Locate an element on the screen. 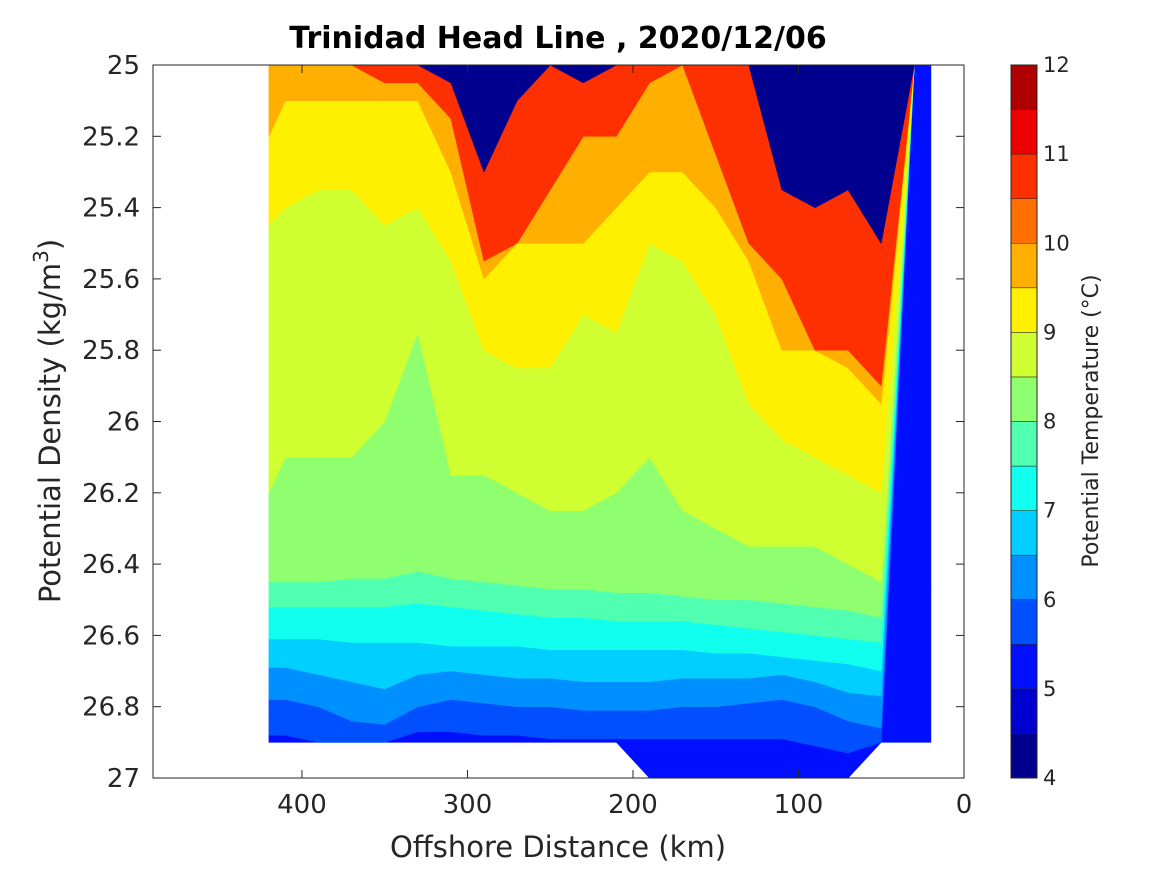 This screenshot has height=875, width=1167. colorbar-tick-label: 12 is located at coordinates (1056, 65).